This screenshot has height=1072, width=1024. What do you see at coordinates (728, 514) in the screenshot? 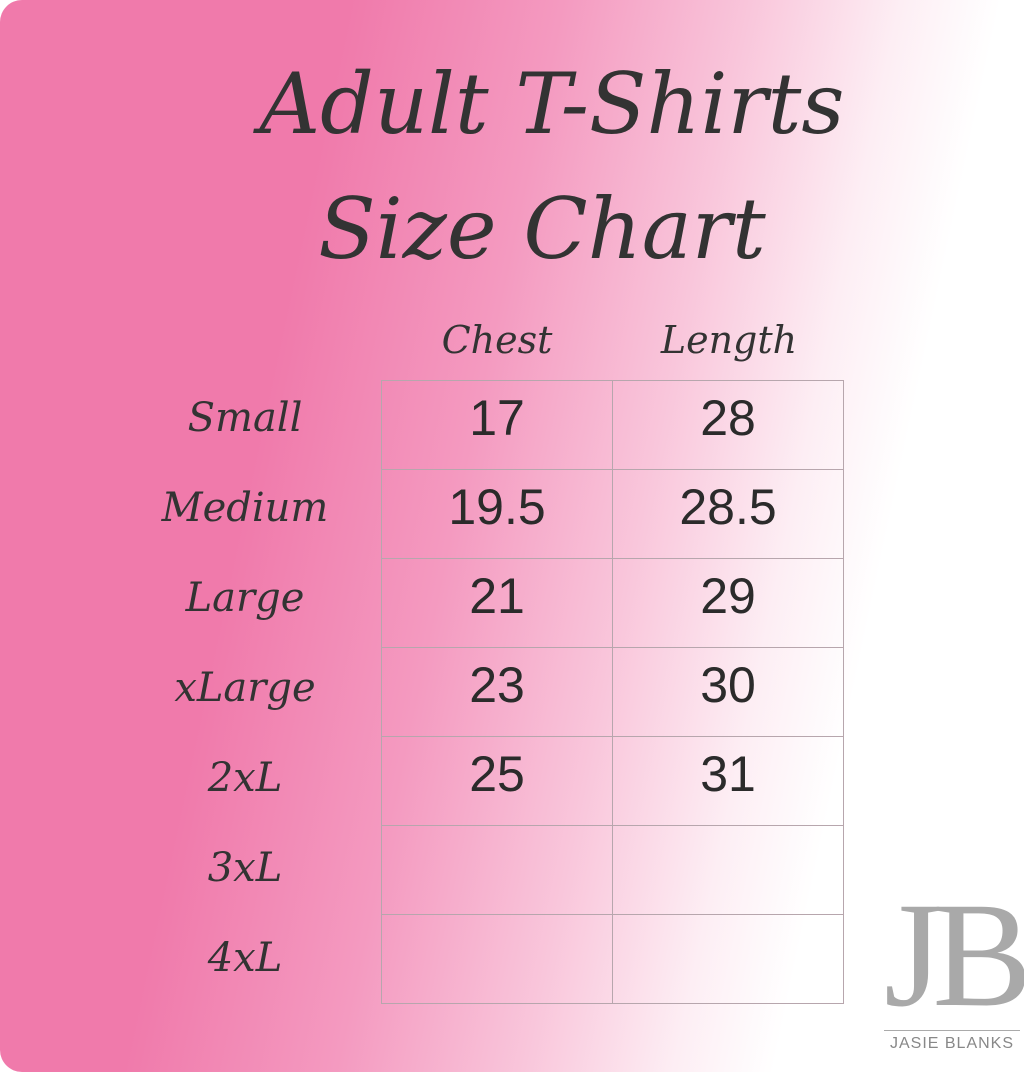
I see `cell-length: 28.5` at bounding box center [728, 514].